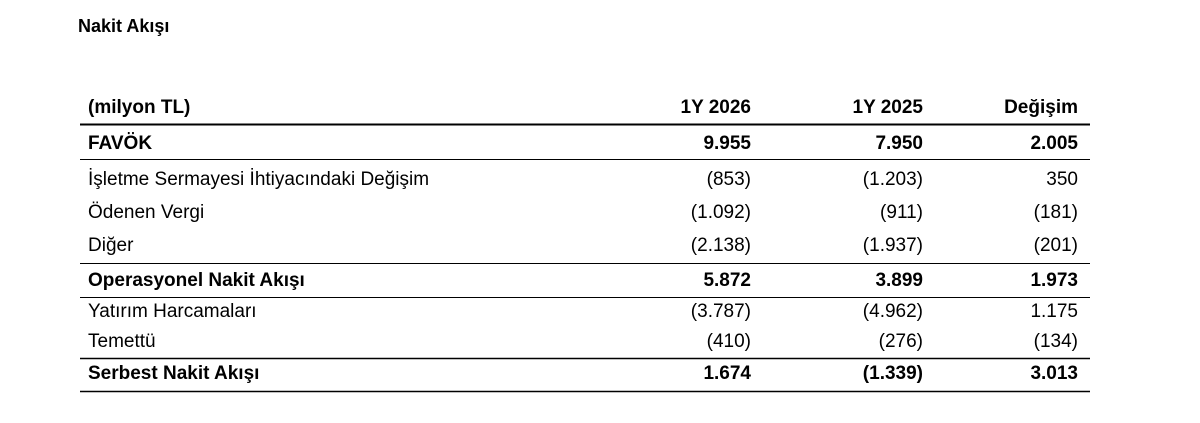 This screenshot has width=1200, height=423. Describe the element at coordinates (172, 311) in the screenshot. I see `row-label: Yatırım Harcamaları` at that location.